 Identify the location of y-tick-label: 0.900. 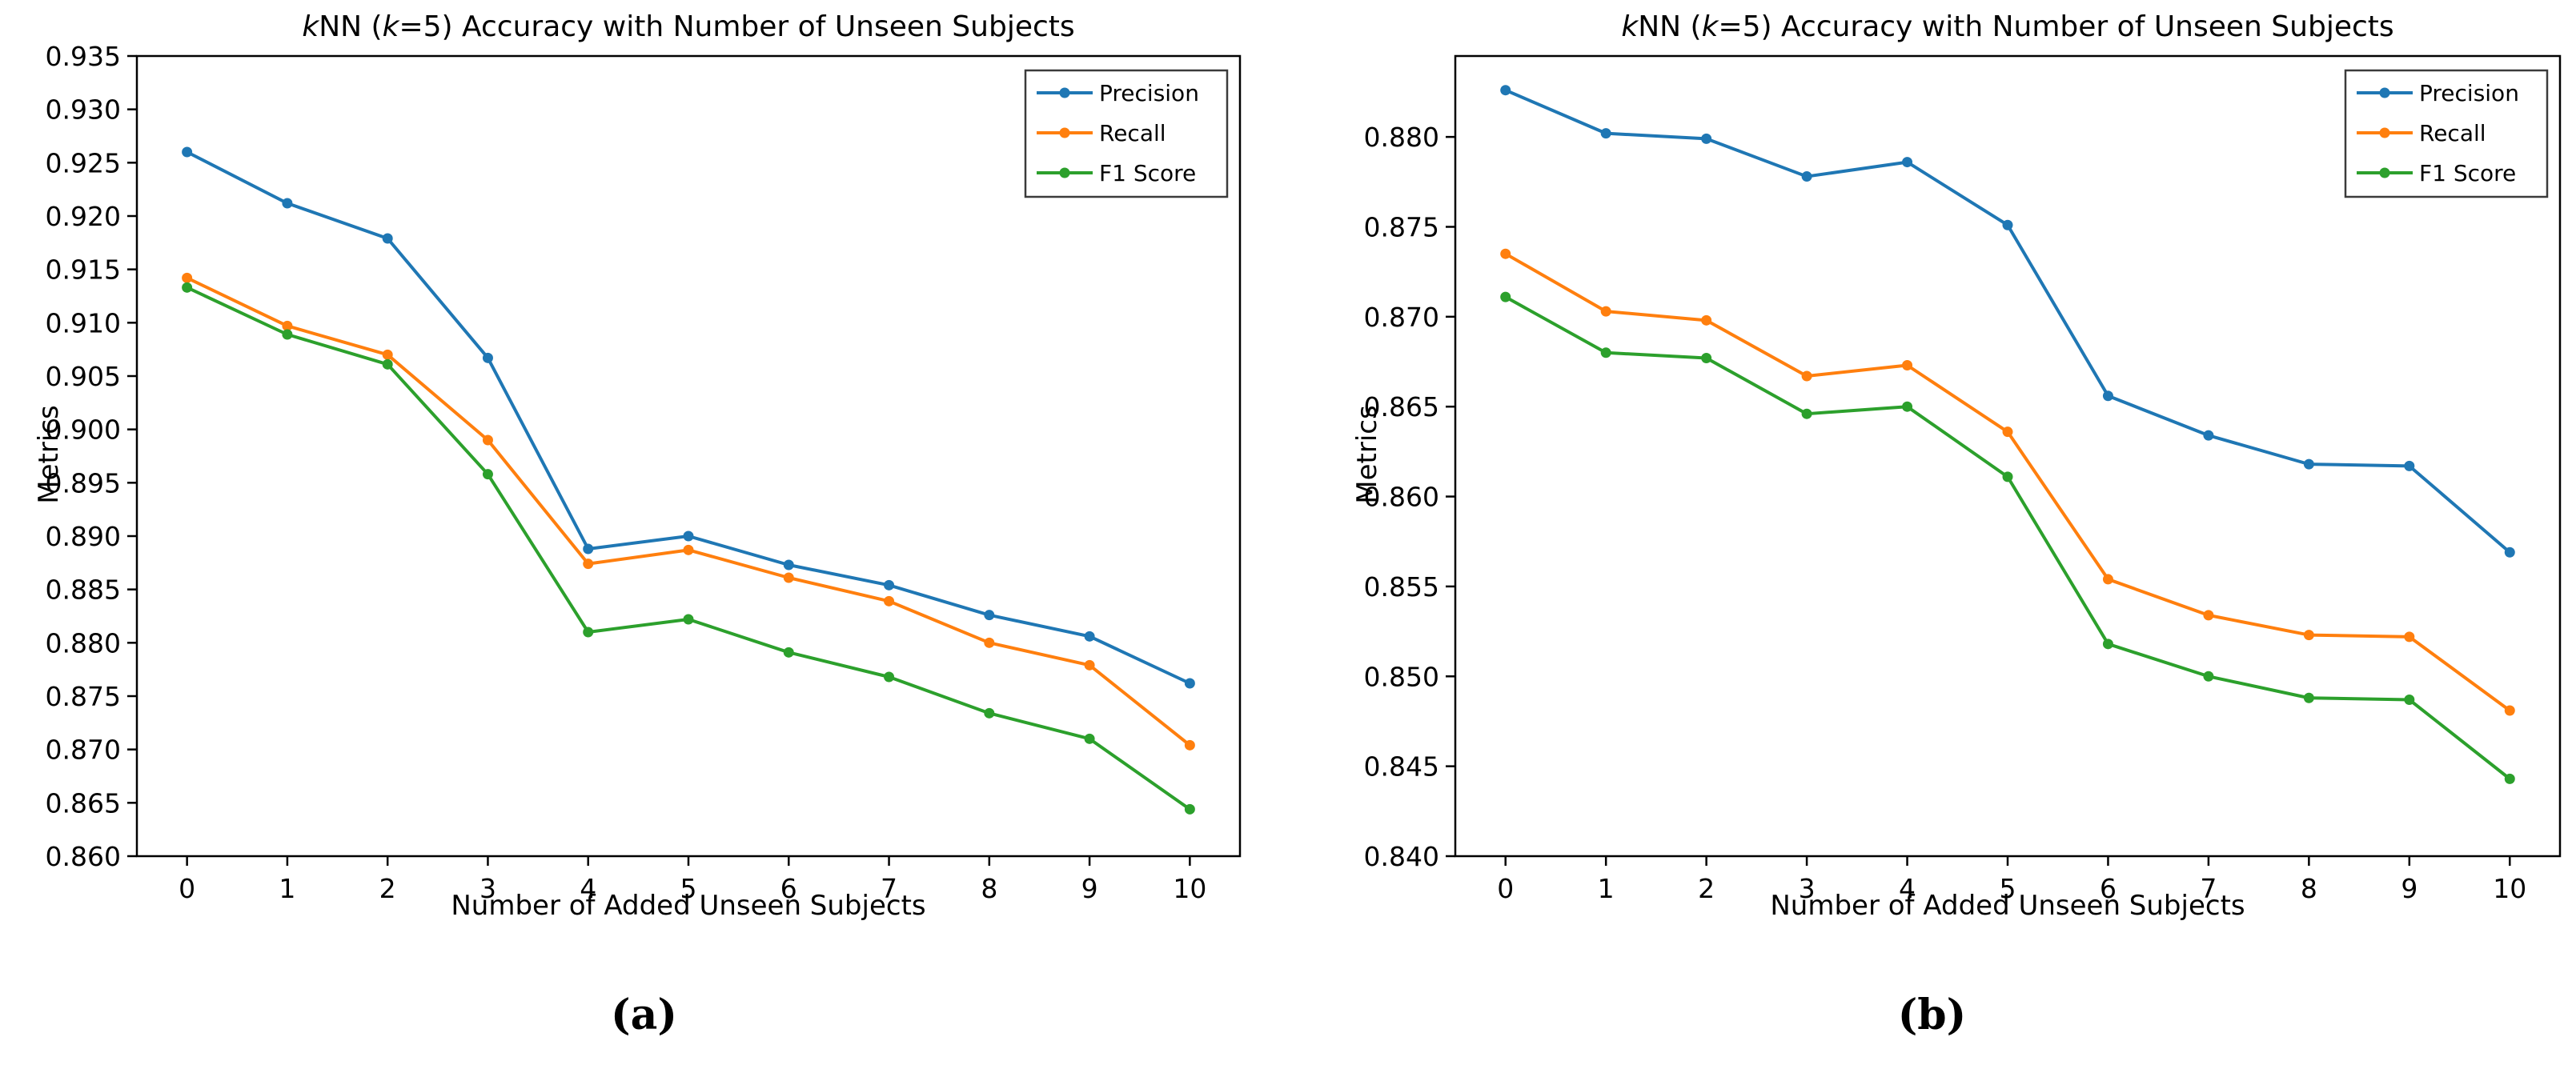
(83, 430).